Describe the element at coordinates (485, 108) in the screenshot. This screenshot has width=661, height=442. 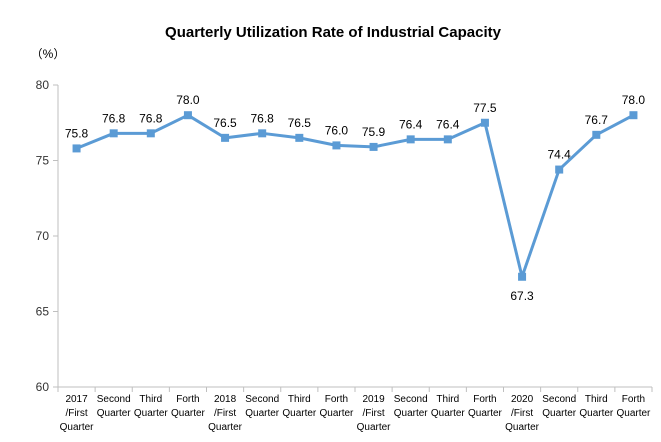
I see `data-label: 77.5` at that location.